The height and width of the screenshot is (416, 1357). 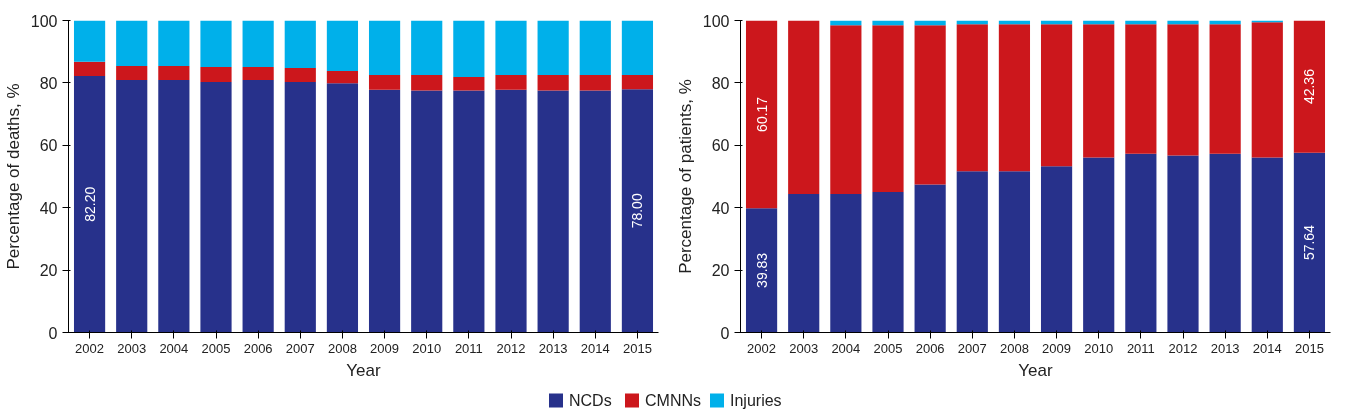 What do you see at coordinates (756, 400) in the screenshot?
I see `legend-label: Injuries` at bounding box center [756, 400].